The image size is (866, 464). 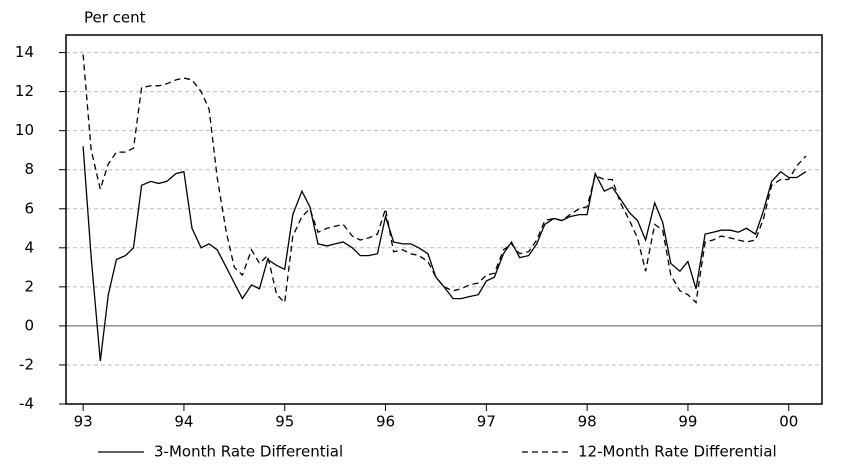 What do you see at coordinates (183, 422) in the screenshot?
I see `x-tick-label: 94` at bounding box center [183, 422].